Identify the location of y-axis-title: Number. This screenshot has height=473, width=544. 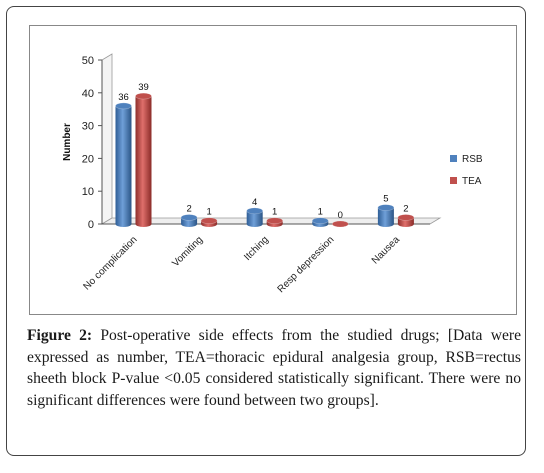
(67, 142).